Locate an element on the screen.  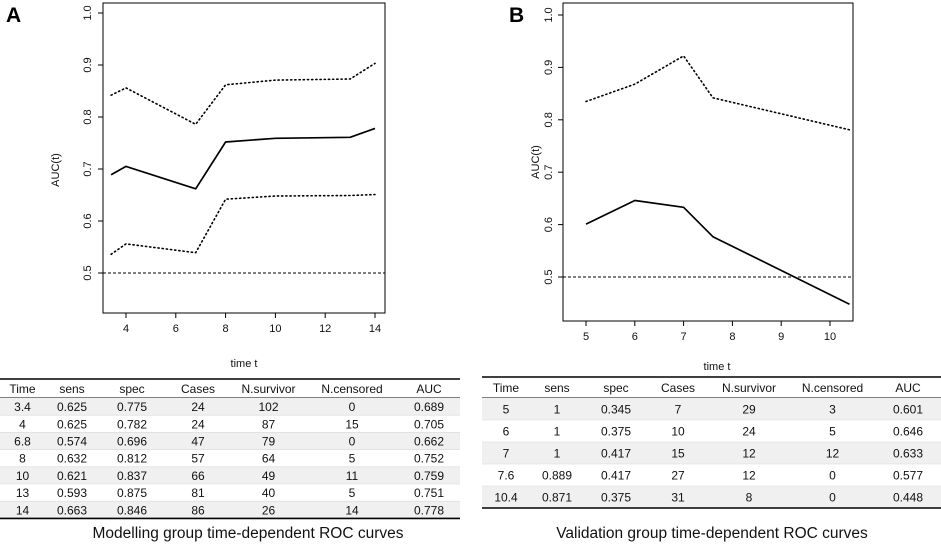
table-cell: 8 is located at coordinates (22, 459).